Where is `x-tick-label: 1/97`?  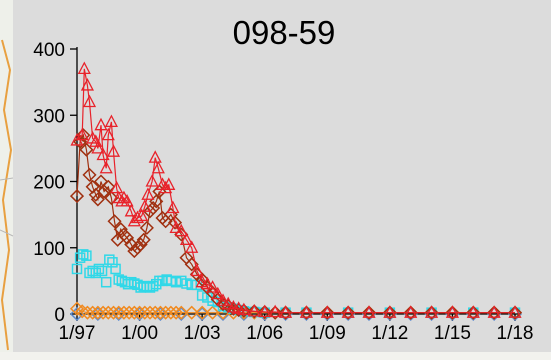
x-tick-label: 1/97 is located at coordinates (77, 333).